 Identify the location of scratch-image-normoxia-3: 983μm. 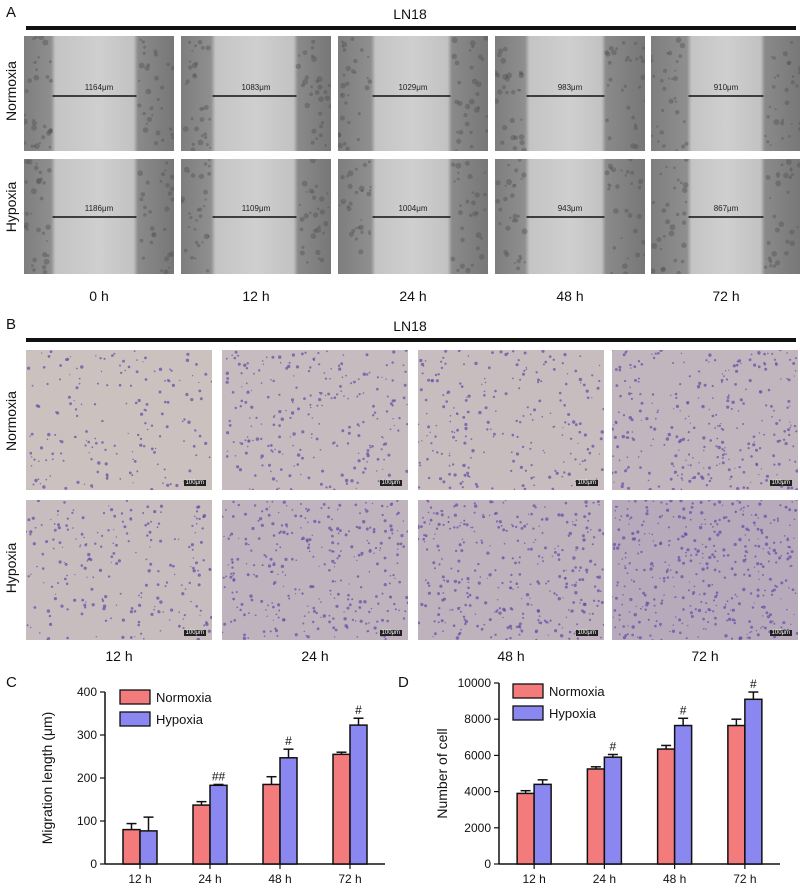
(570, 93).